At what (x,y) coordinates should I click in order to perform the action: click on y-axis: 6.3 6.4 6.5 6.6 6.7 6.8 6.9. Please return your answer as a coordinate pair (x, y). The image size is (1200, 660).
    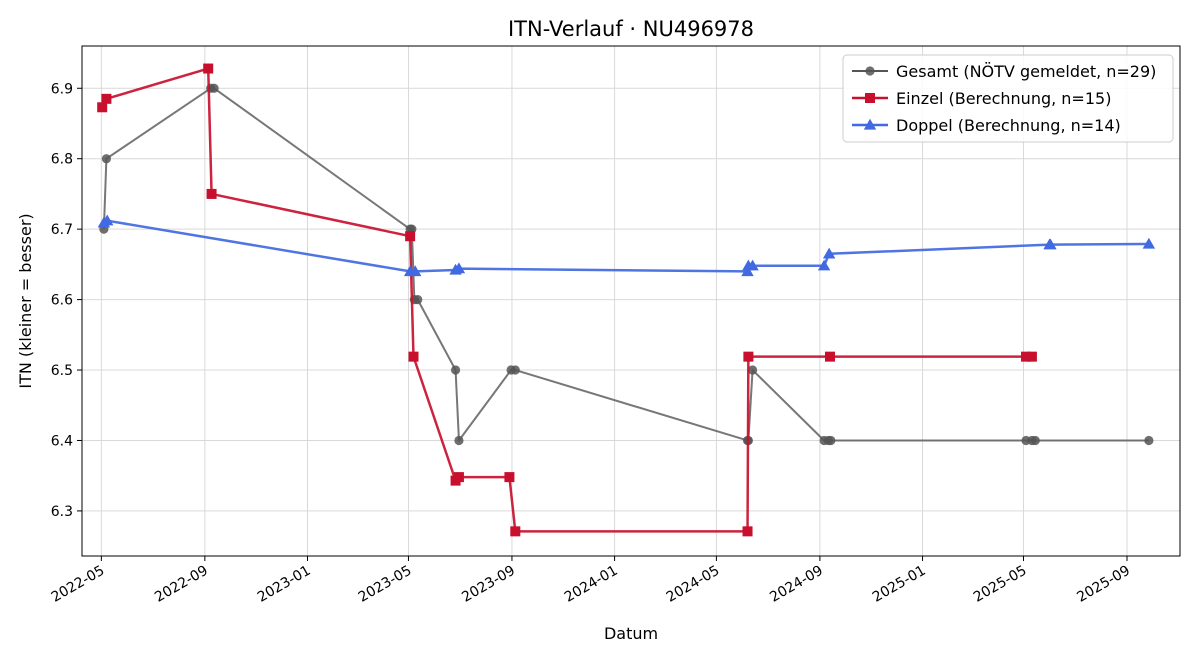
    Looking at the image, I should click on (66, 300).